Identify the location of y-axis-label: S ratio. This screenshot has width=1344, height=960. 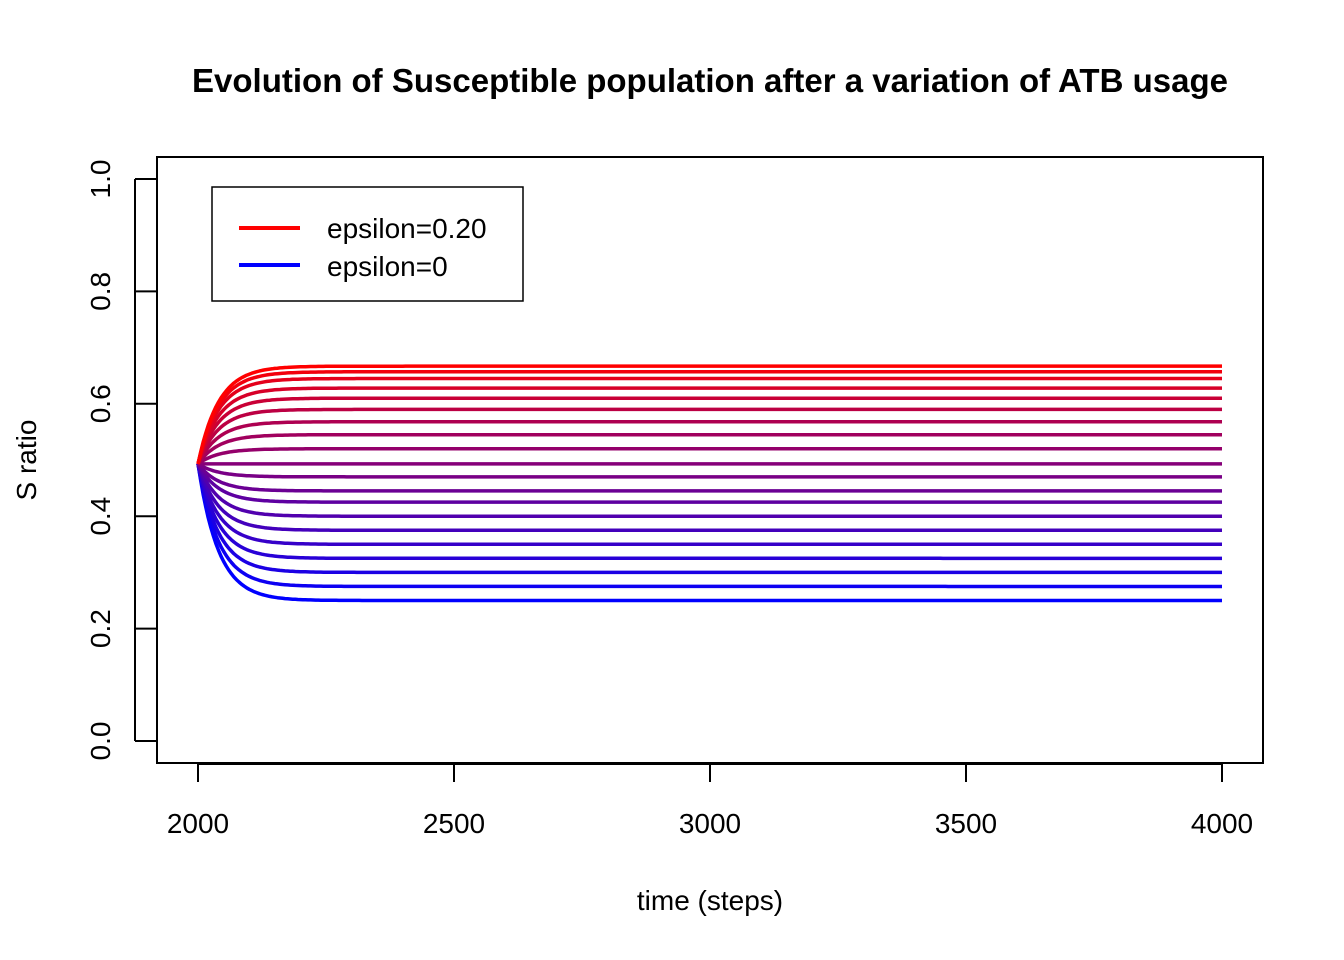
(26, 460).